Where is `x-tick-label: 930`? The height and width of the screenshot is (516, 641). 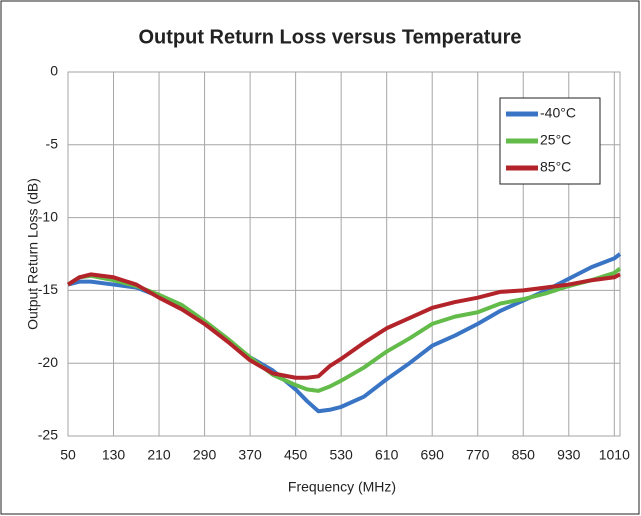 x-tick-label: 930 is located at coordinates (569, 455).